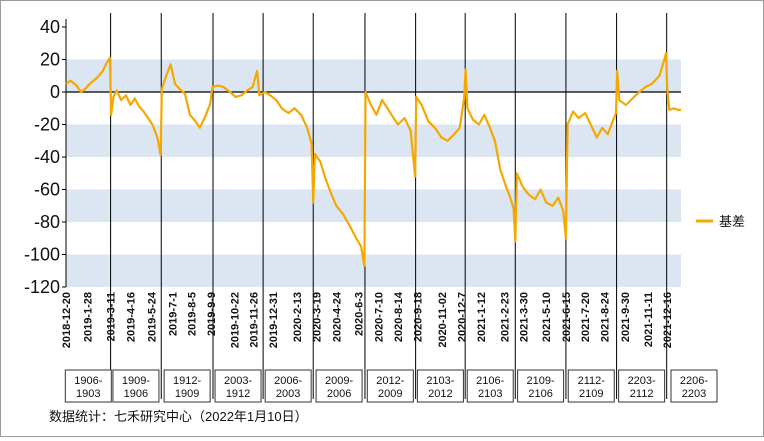  What do you see at coordinates (47, 222) in the screenshot?
I see `y-tick-label: -80` at bounding box center [47, 222].